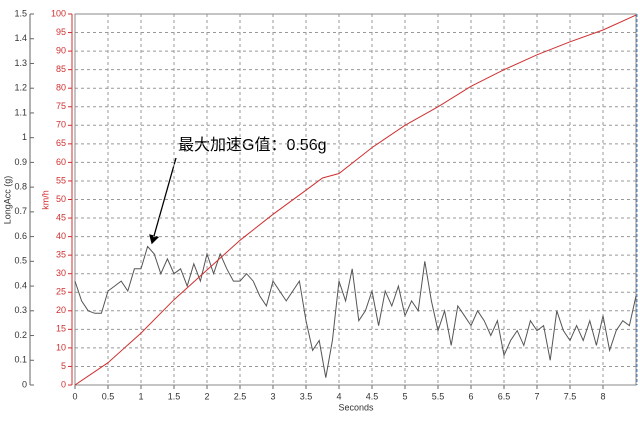 The image size is (640, 431). What do you see at coordinates (74, 396) in the screenshot?
I see `x-tick-label: 0` at bounding box center [74, 396].